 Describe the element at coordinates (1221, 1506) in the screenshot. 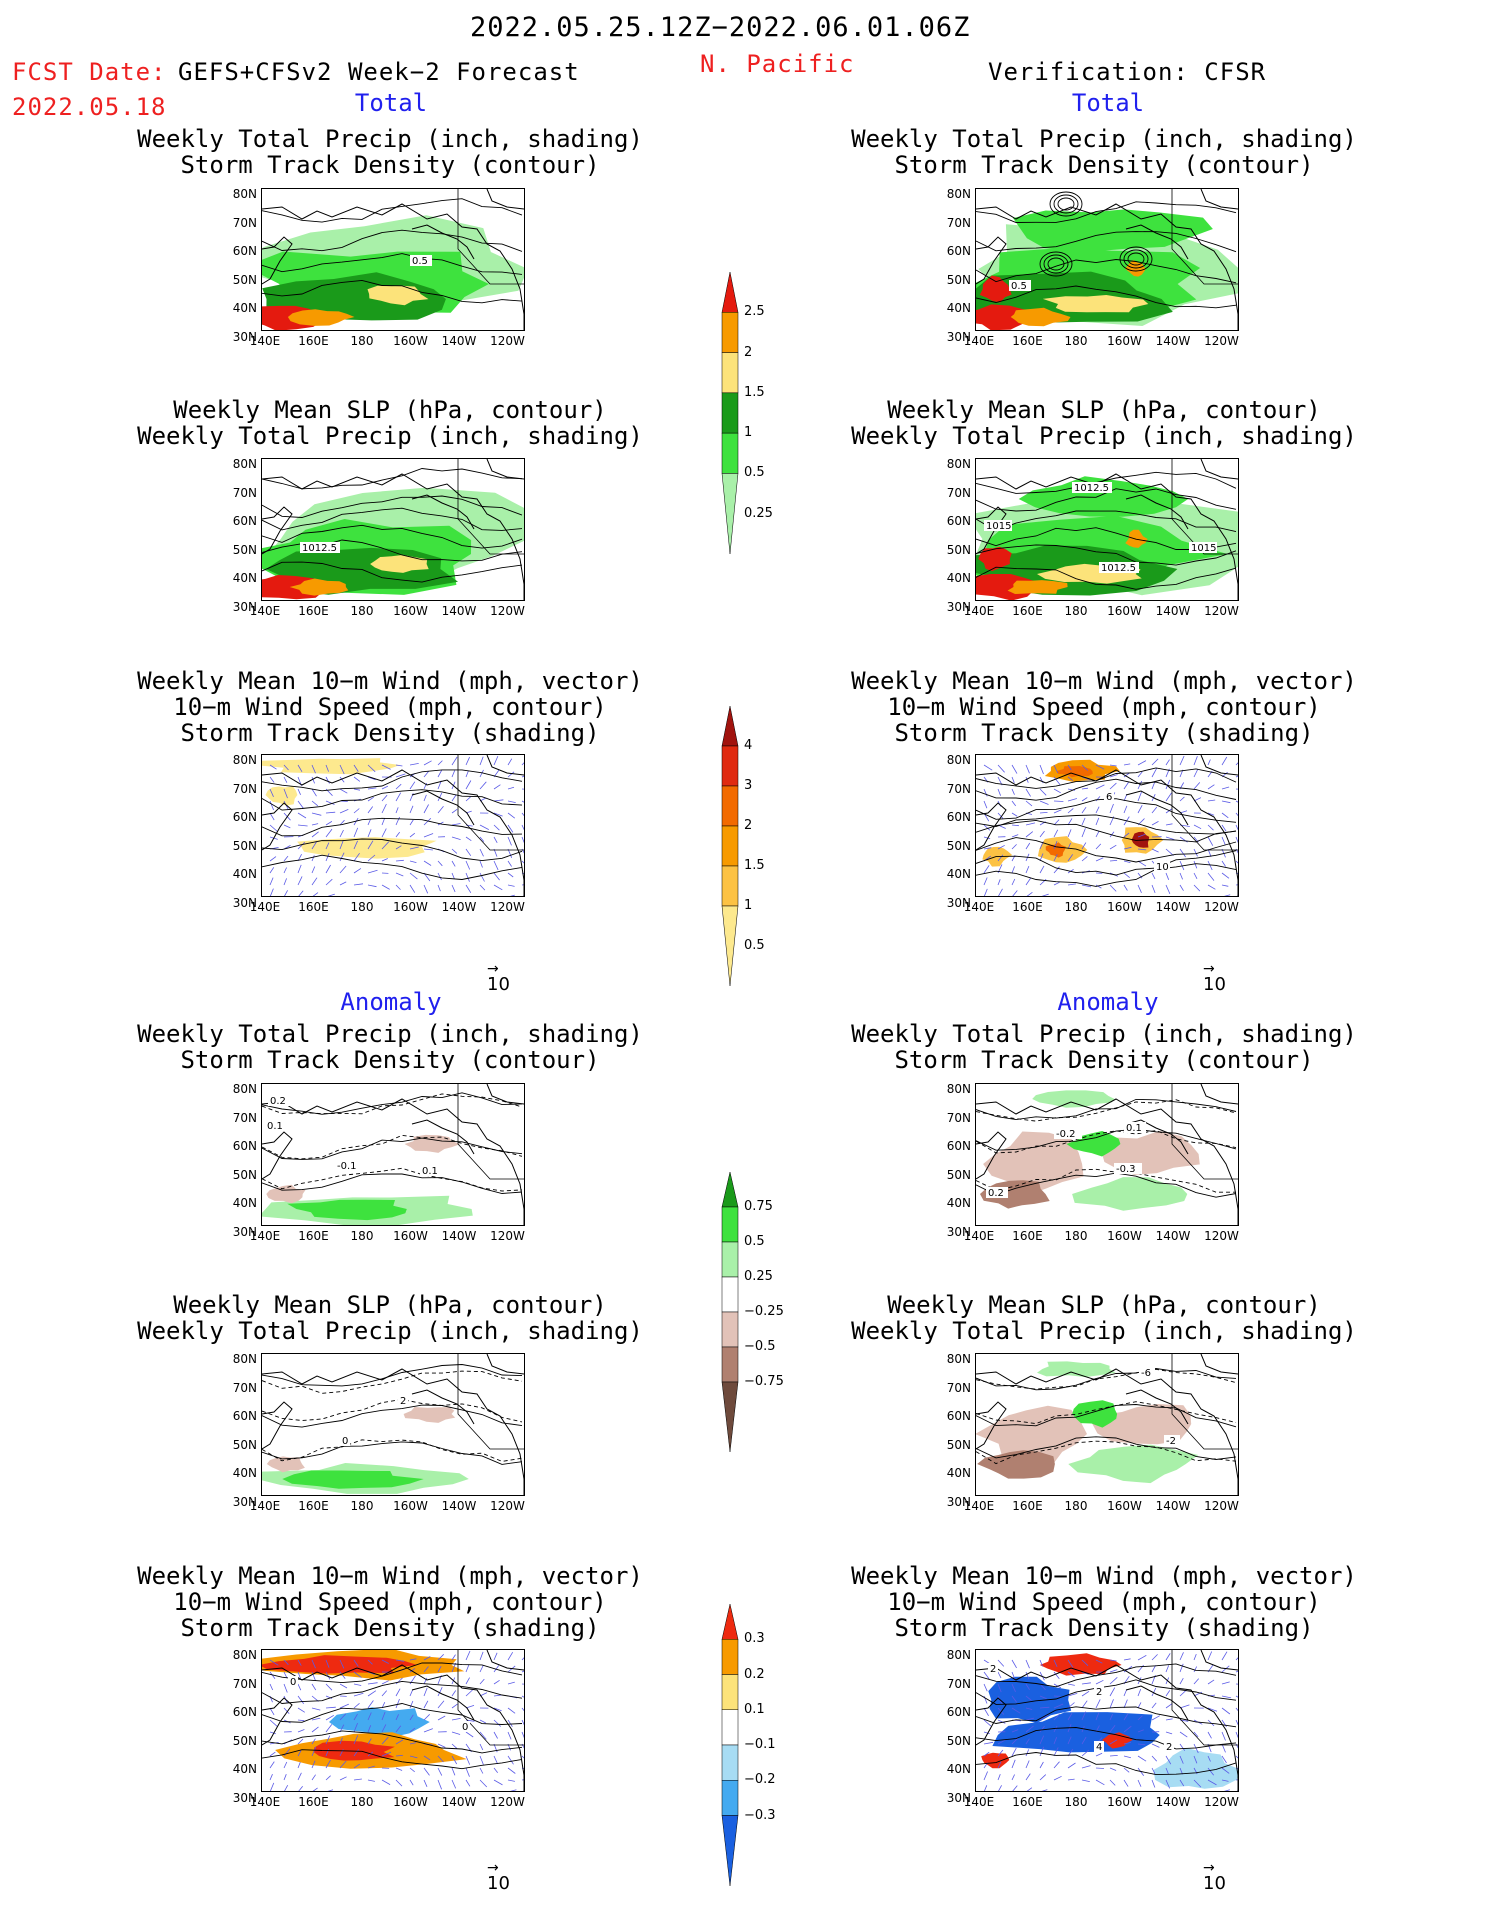

I see `lon-label: 120W` at that location.